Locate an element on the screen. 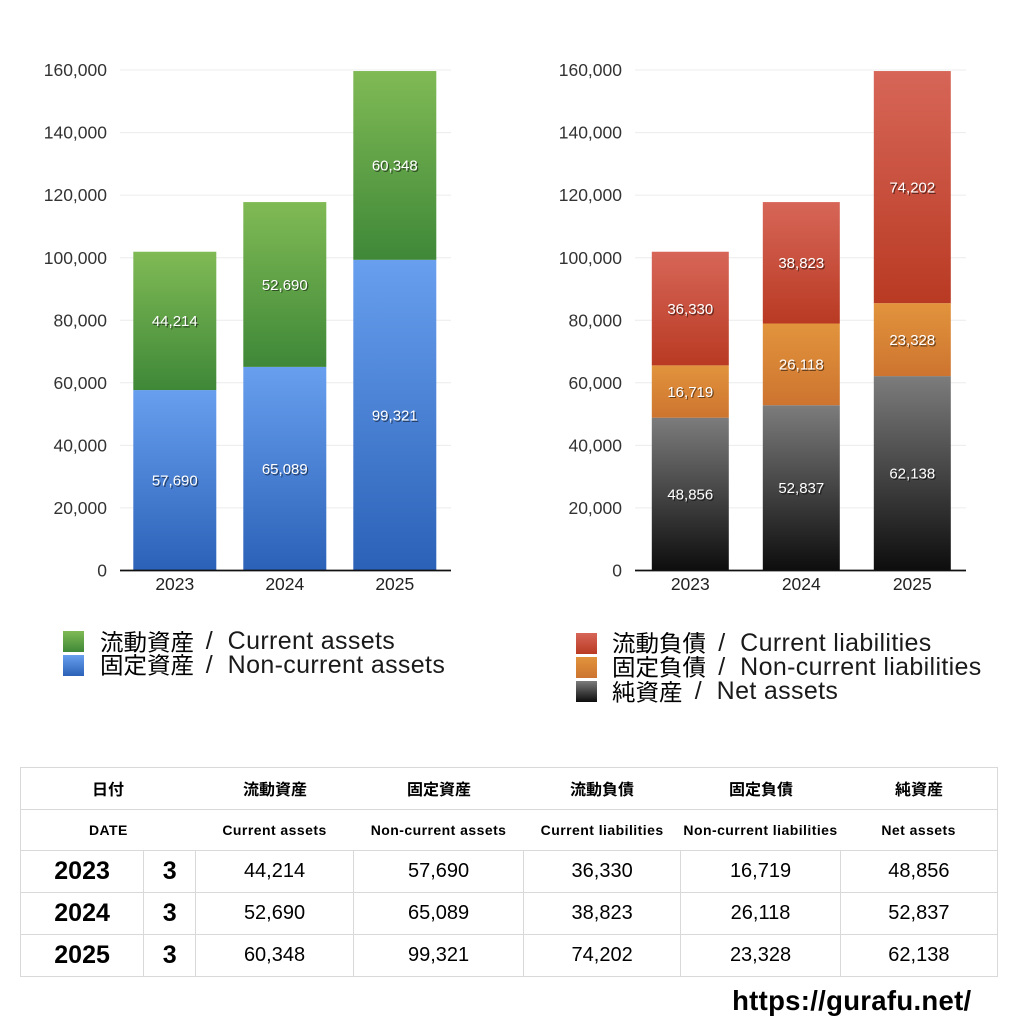  svg-text: 26,118 is located at coordinates (802, 366).